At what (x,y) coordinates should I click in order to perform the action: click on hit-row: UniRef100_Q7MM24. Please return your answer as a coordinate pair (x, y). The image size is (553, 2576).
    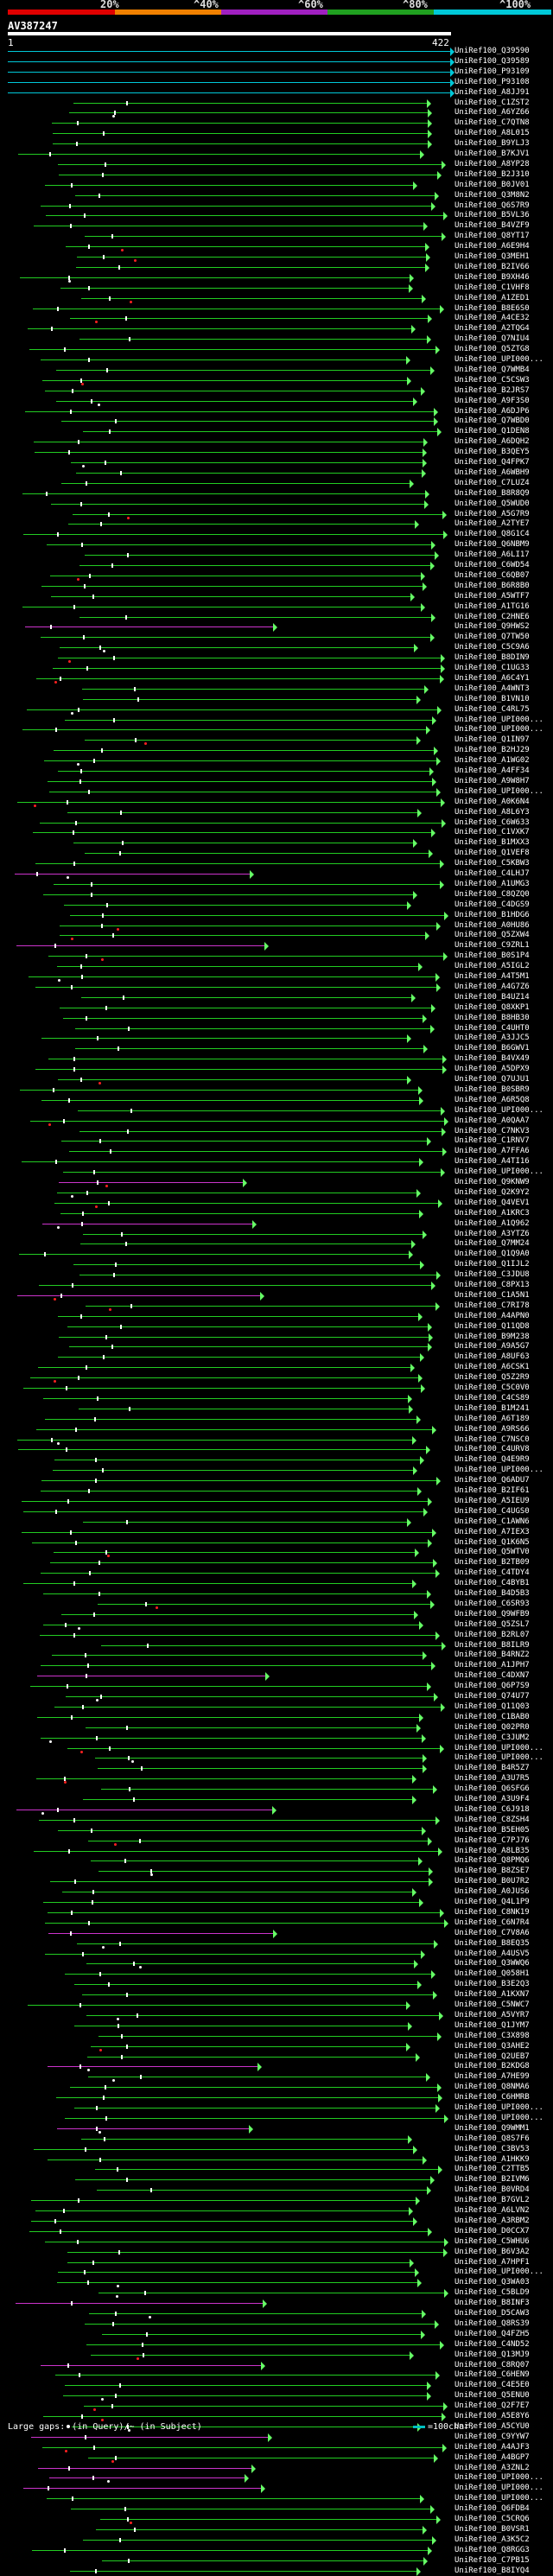
    Looking at the image, I should click on (276, 1245).